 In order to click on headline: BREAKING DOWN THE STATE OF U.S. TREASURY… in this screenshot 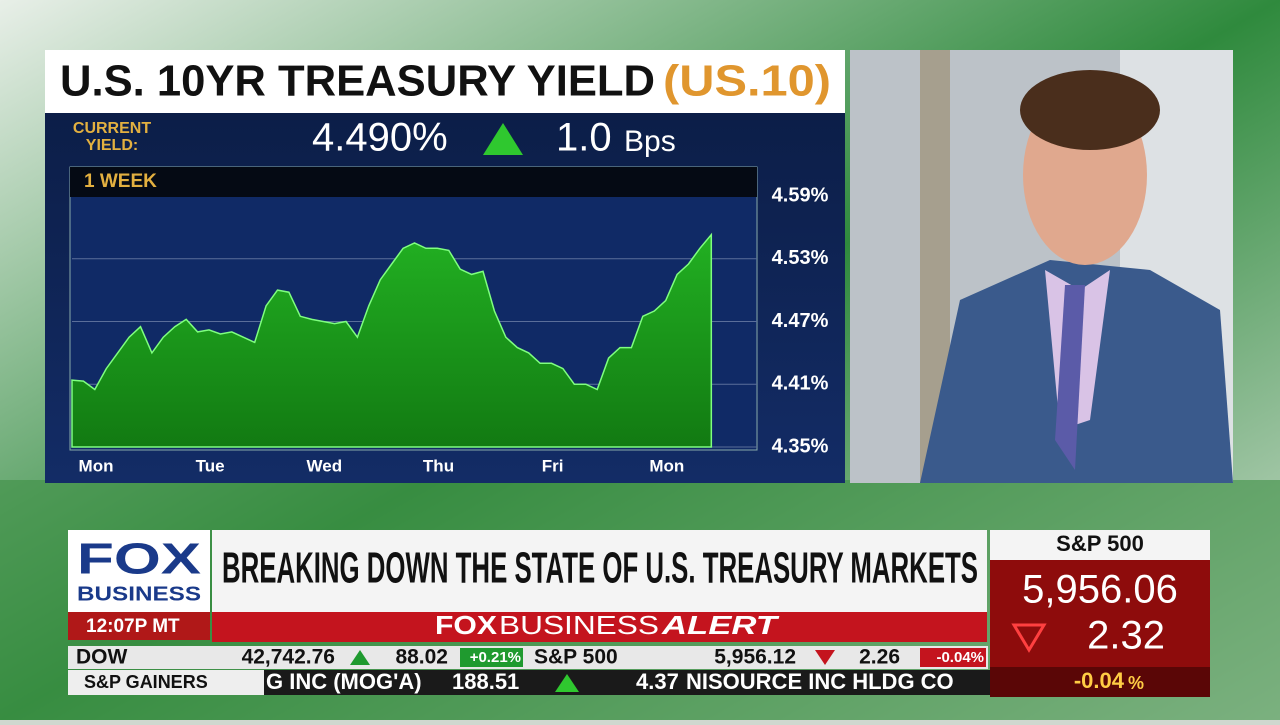, I will do `click(600, 568)`.